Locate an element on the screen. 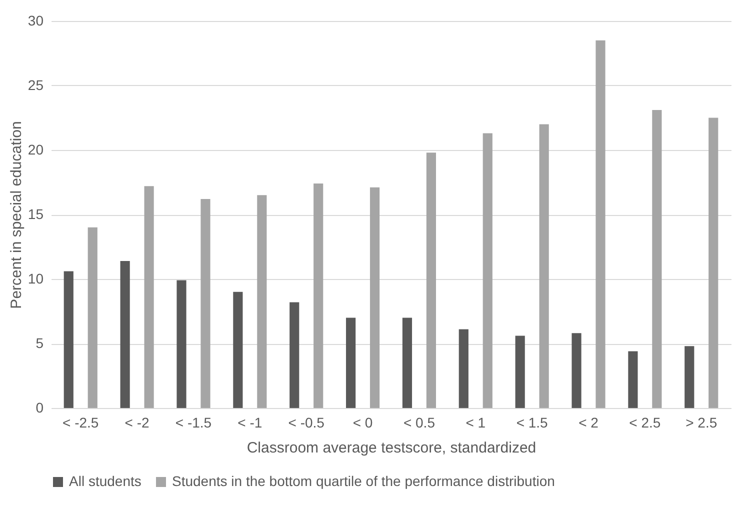 The image size is (742, 521). y-tick-label: 30 is located at coordinates (36, 20).